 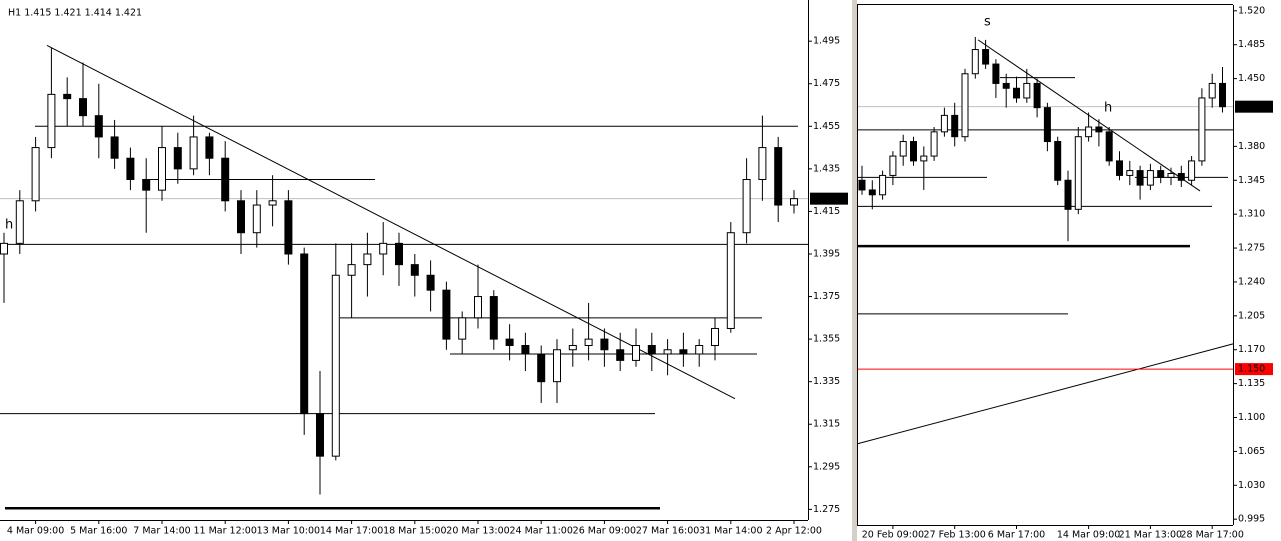 What do you see at coordinates (730, 531) in the screenshot?
I see `x-tick-label: 31 Mar 14:00` at bounding box center [730, 531].